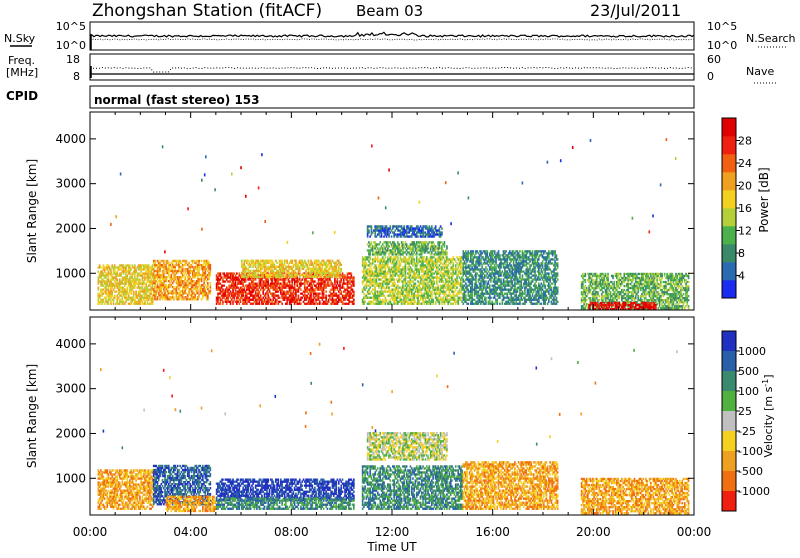 Image resolution: width=800 pixels, height=558 pixels. What do you see at coordinates (22, 72) in the screenshot?
I see `freq-unit: [MHz]` at bounding box center [22, 72].